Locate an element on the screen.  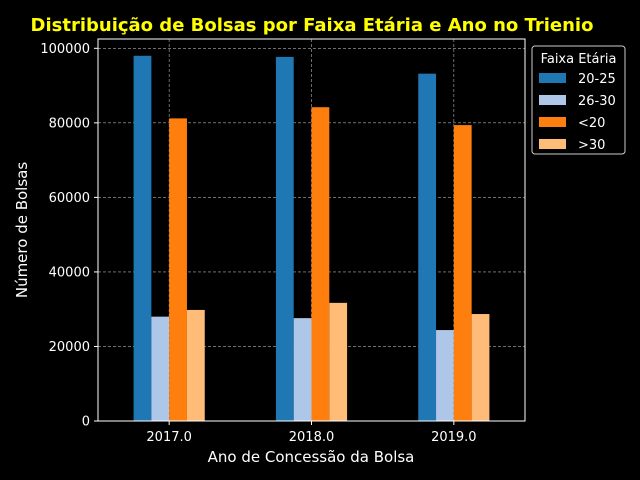
y-tick-label: 60000 is located at coordinates (69, 198).